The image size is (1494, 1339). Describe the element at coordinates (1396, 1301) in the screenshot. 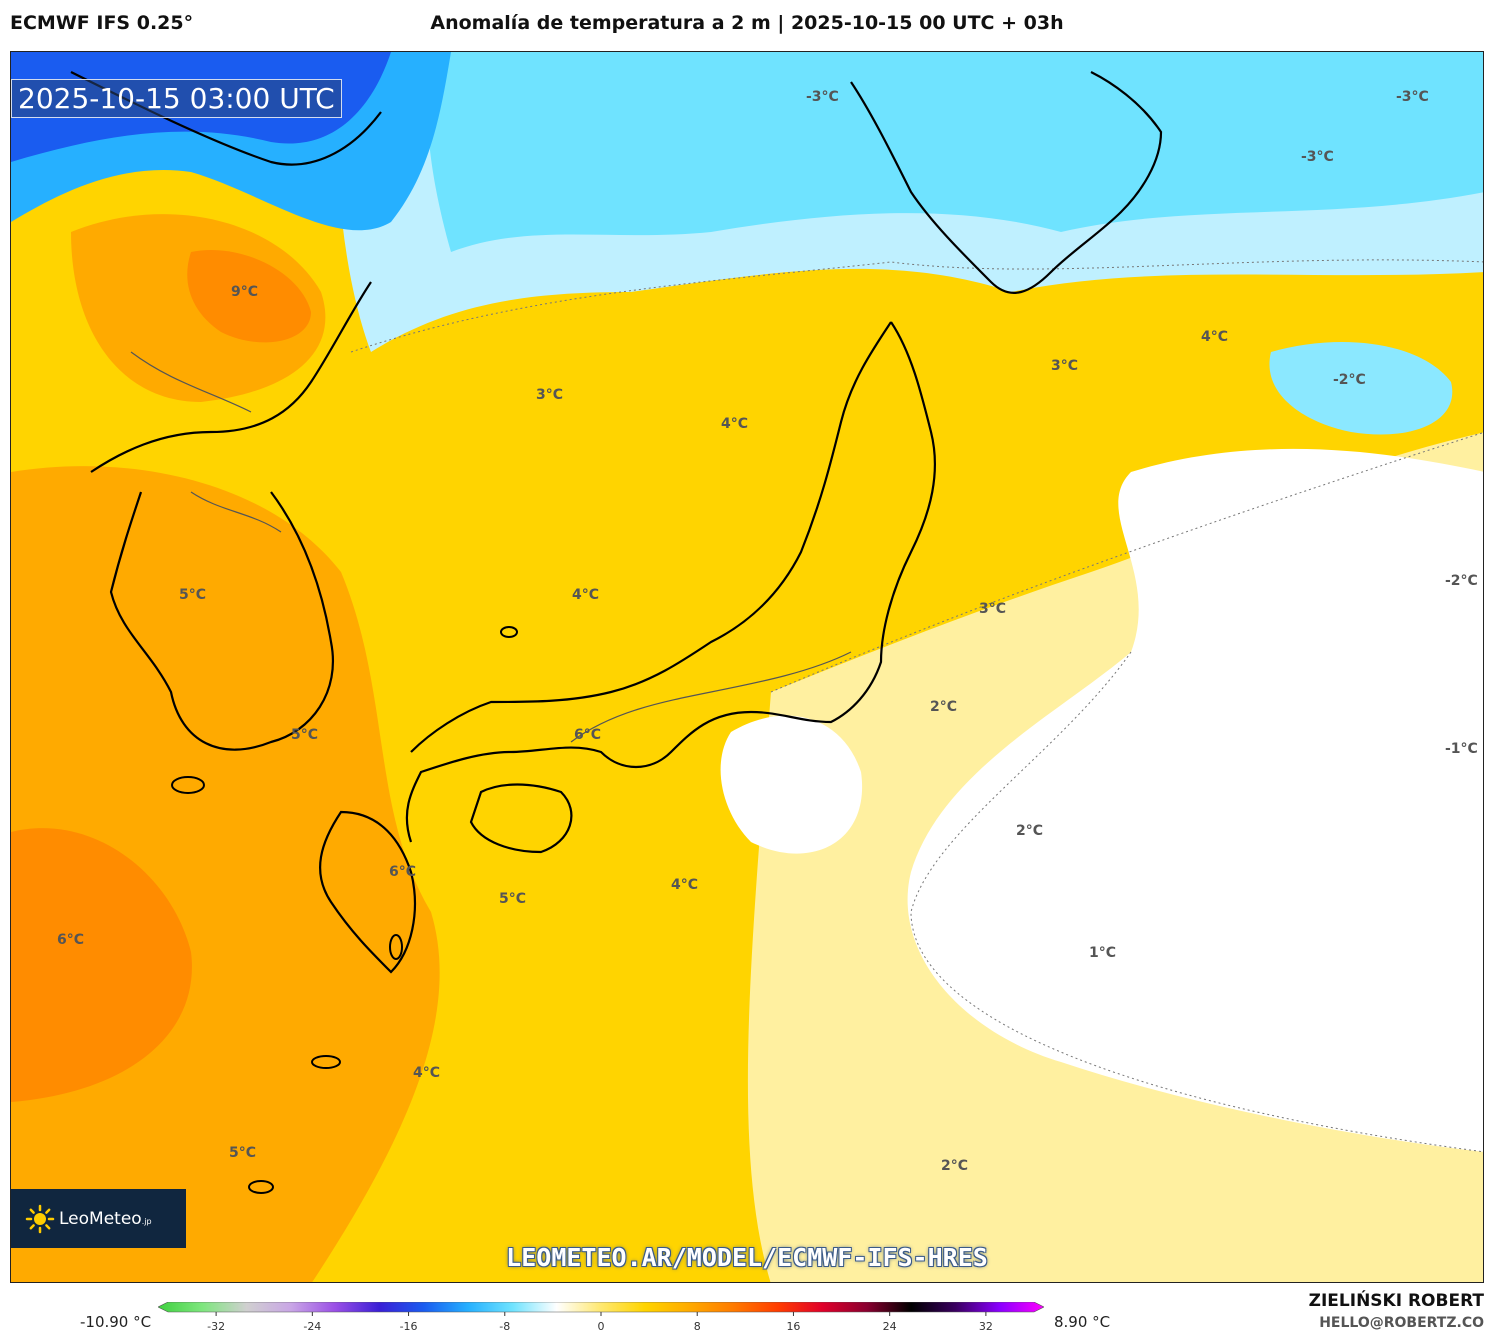

I see `author-name: ZIELIŃSKI ROBERT` at that location.